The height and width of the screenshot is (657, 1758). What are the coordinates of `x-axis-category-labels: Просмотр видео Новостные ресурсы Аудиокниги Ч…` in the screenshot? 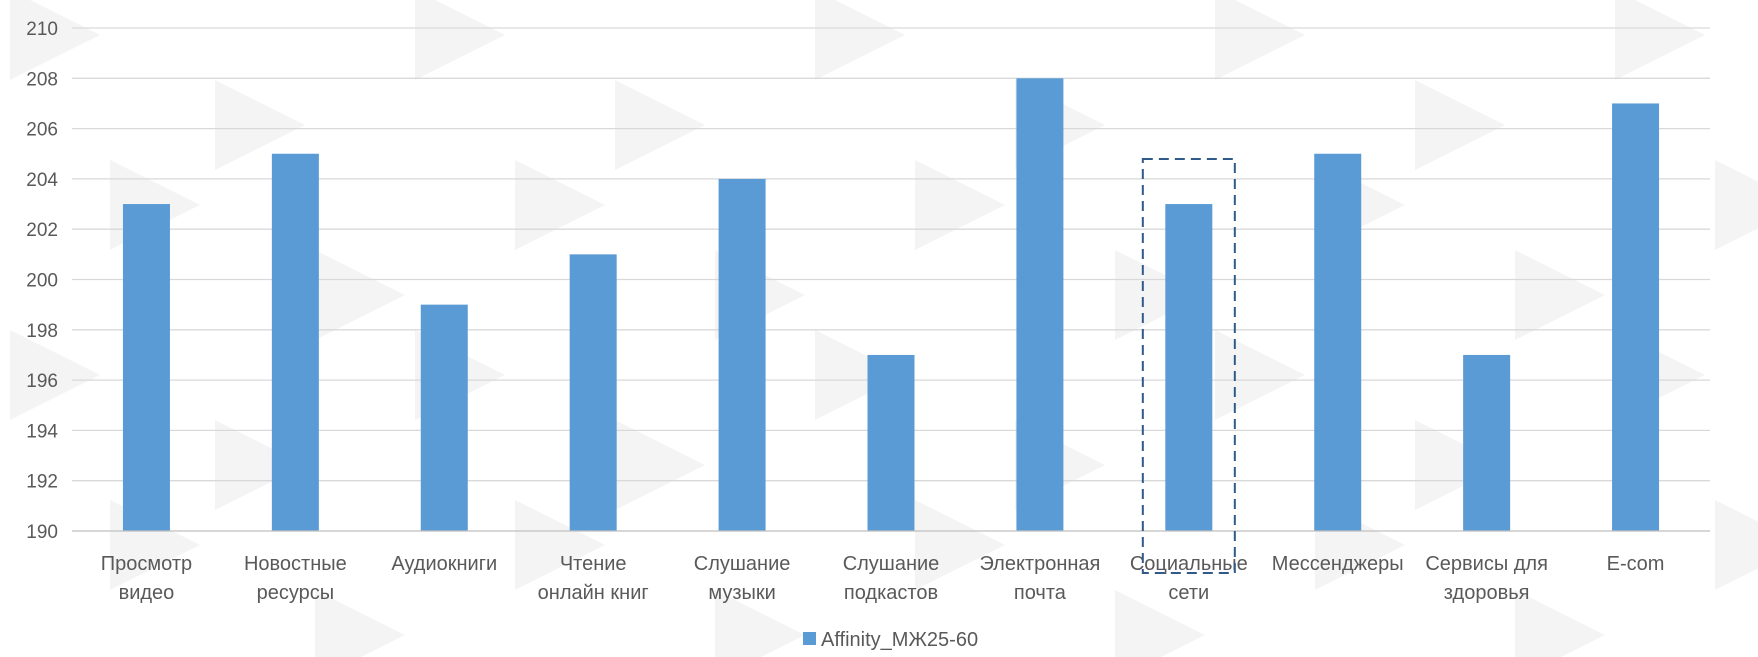 It's located at (883, 578).